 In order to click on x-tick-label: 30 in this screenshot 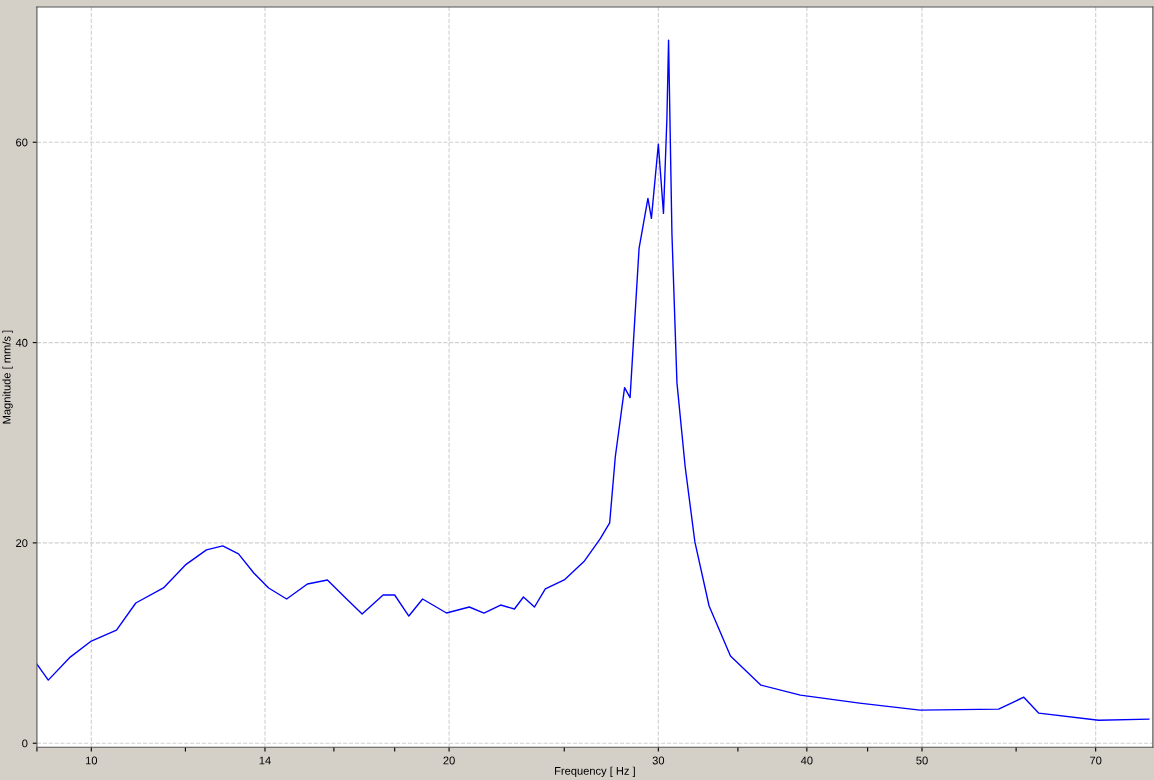, I will do `click(658, 760)`.